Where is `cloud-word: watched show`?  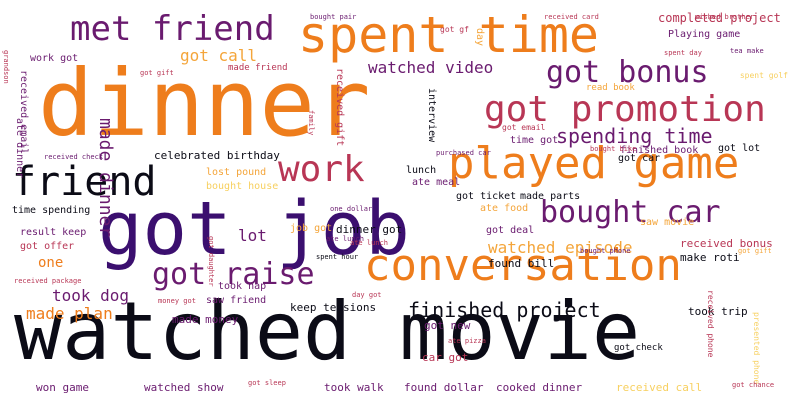
cloud-word: watched show is located at coordinates (184, 387).